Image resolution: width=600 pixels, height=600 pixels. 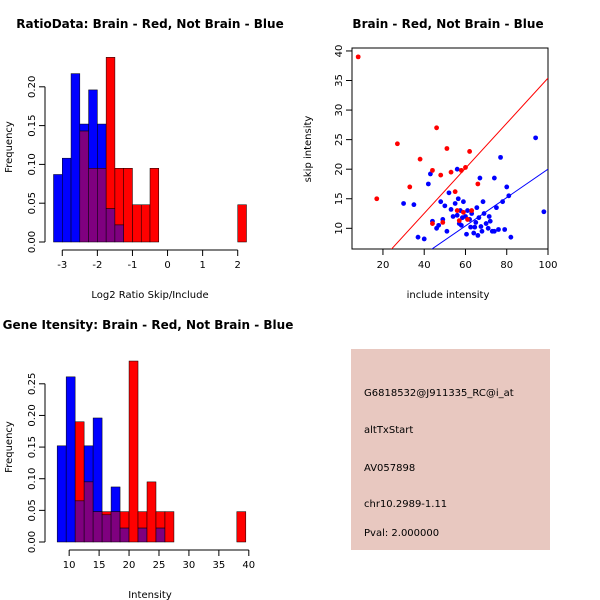 I want to click on event-type-text: altTxStart, so click(x=388, y=430).